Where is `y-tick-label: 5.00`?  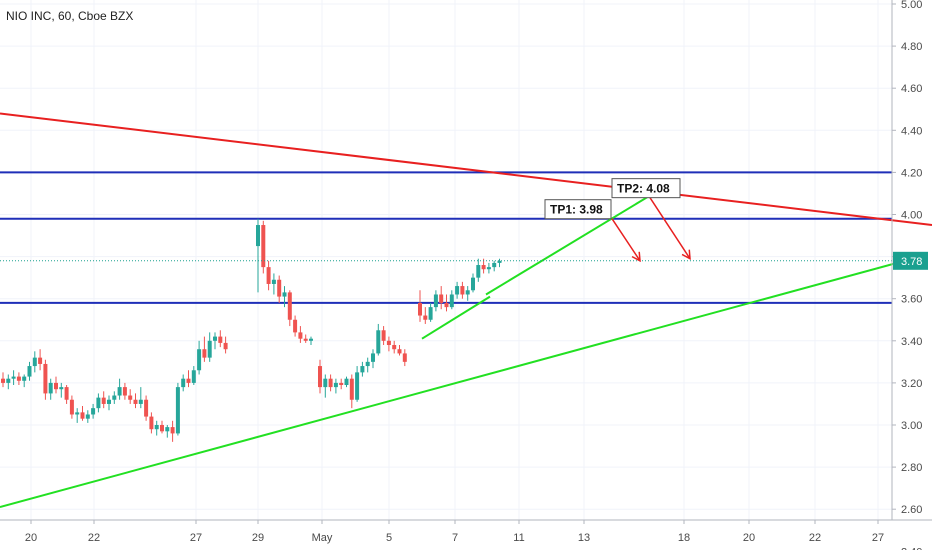 y-tick-label: 5.00 is located at coordinates (911, 5).